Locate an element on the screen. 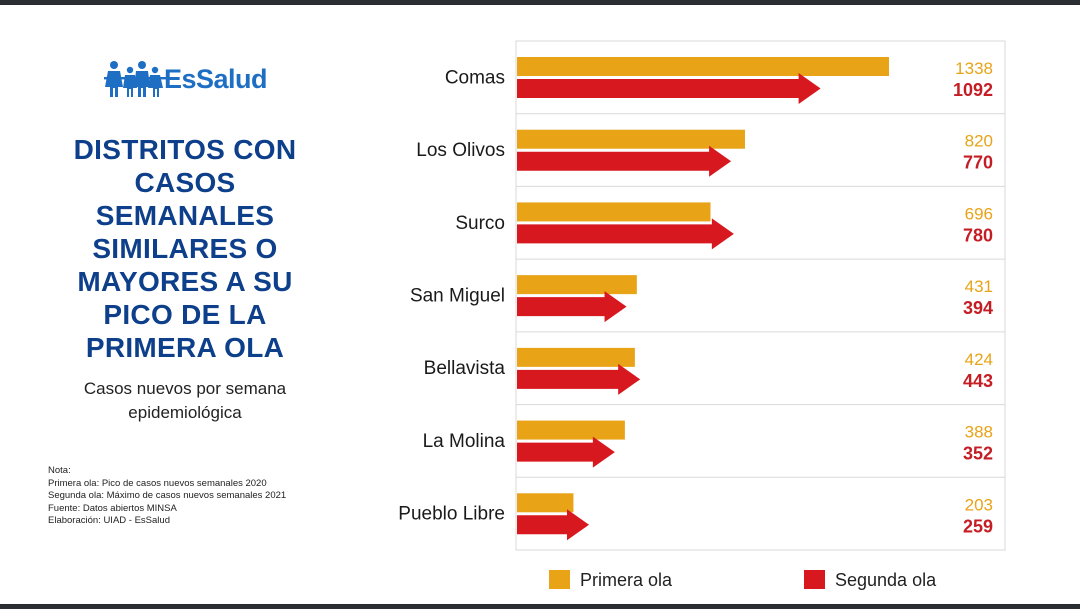 The width and height of the screenshot is (1080, 609). footnote-line: Fuente: Datos abiertos MINSA is located at coordinates (112, 508).